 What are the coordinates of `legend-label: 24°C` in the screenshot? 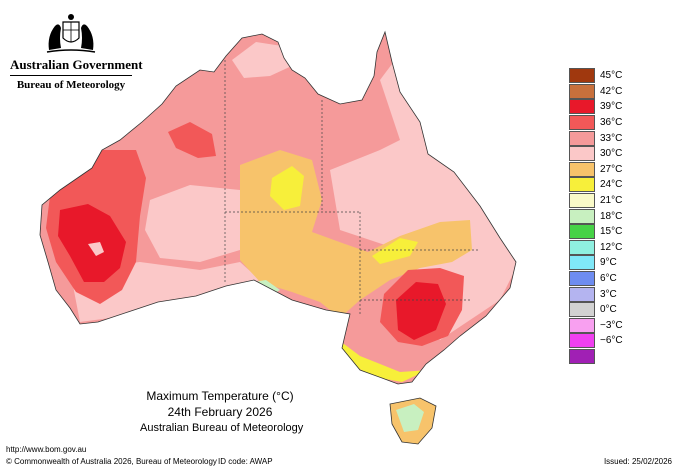 It's located at (611, 185).